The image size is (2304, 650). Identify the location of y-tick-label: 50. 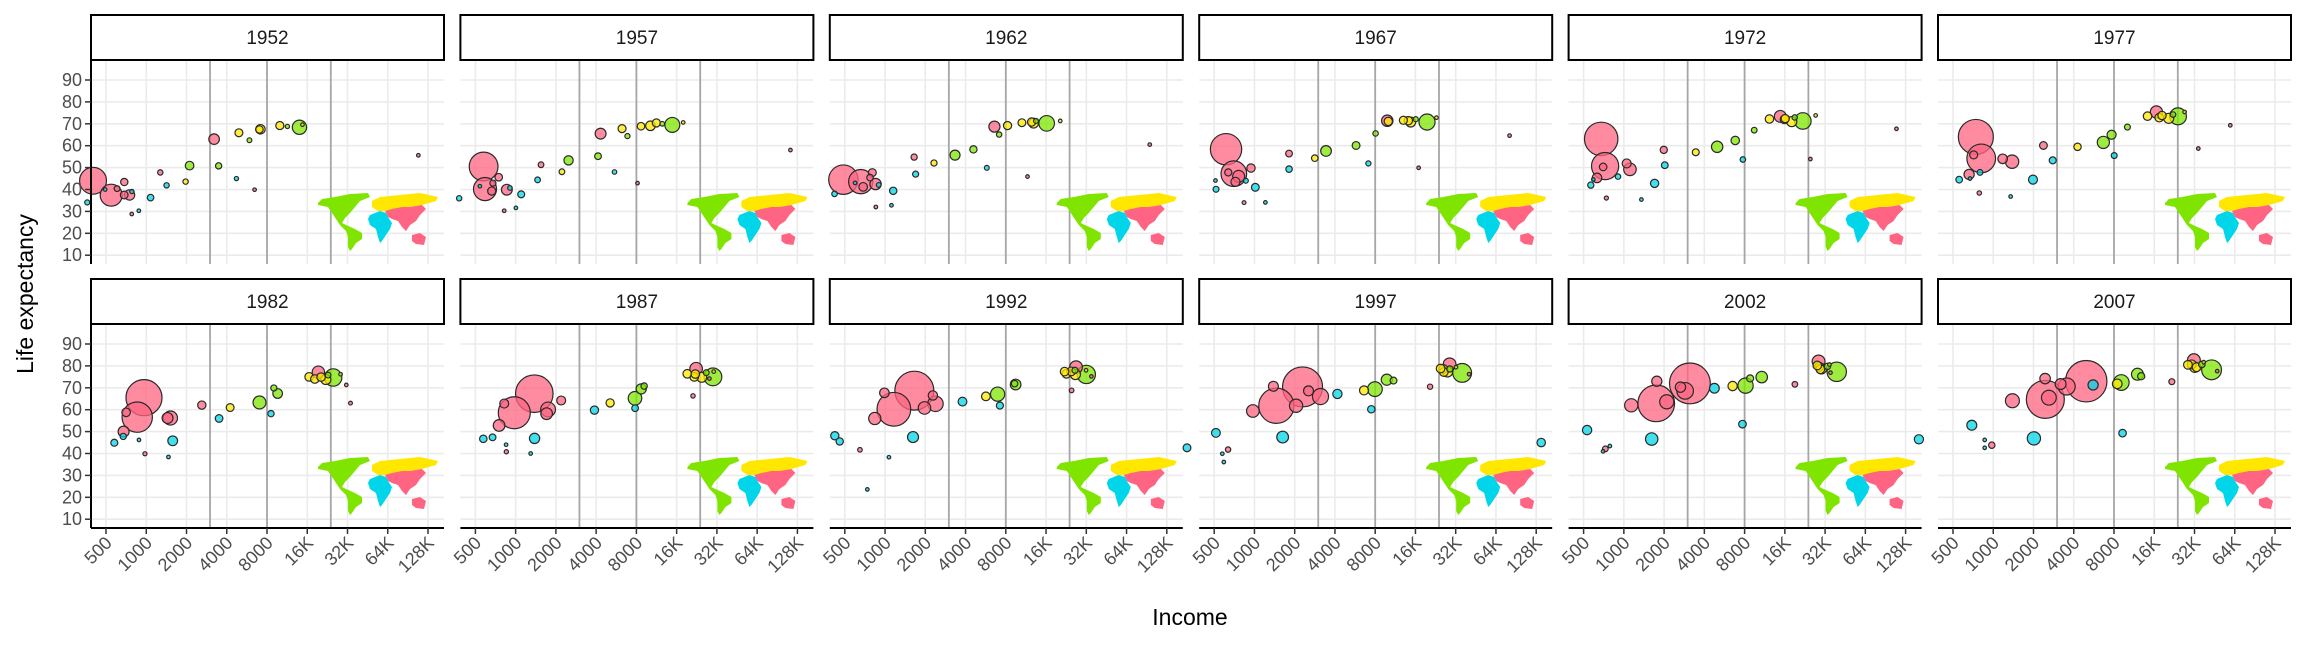
(72, 168).